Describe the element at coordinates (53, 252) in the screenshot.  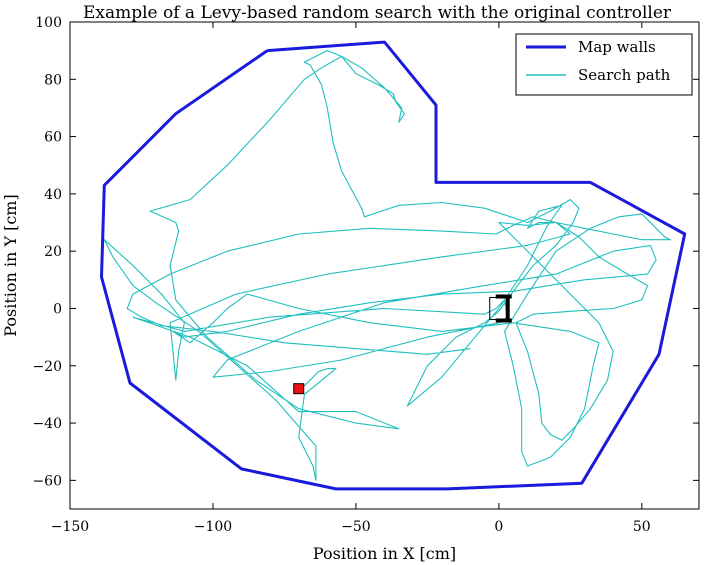
I see `y-tick-label: 20` at that location.